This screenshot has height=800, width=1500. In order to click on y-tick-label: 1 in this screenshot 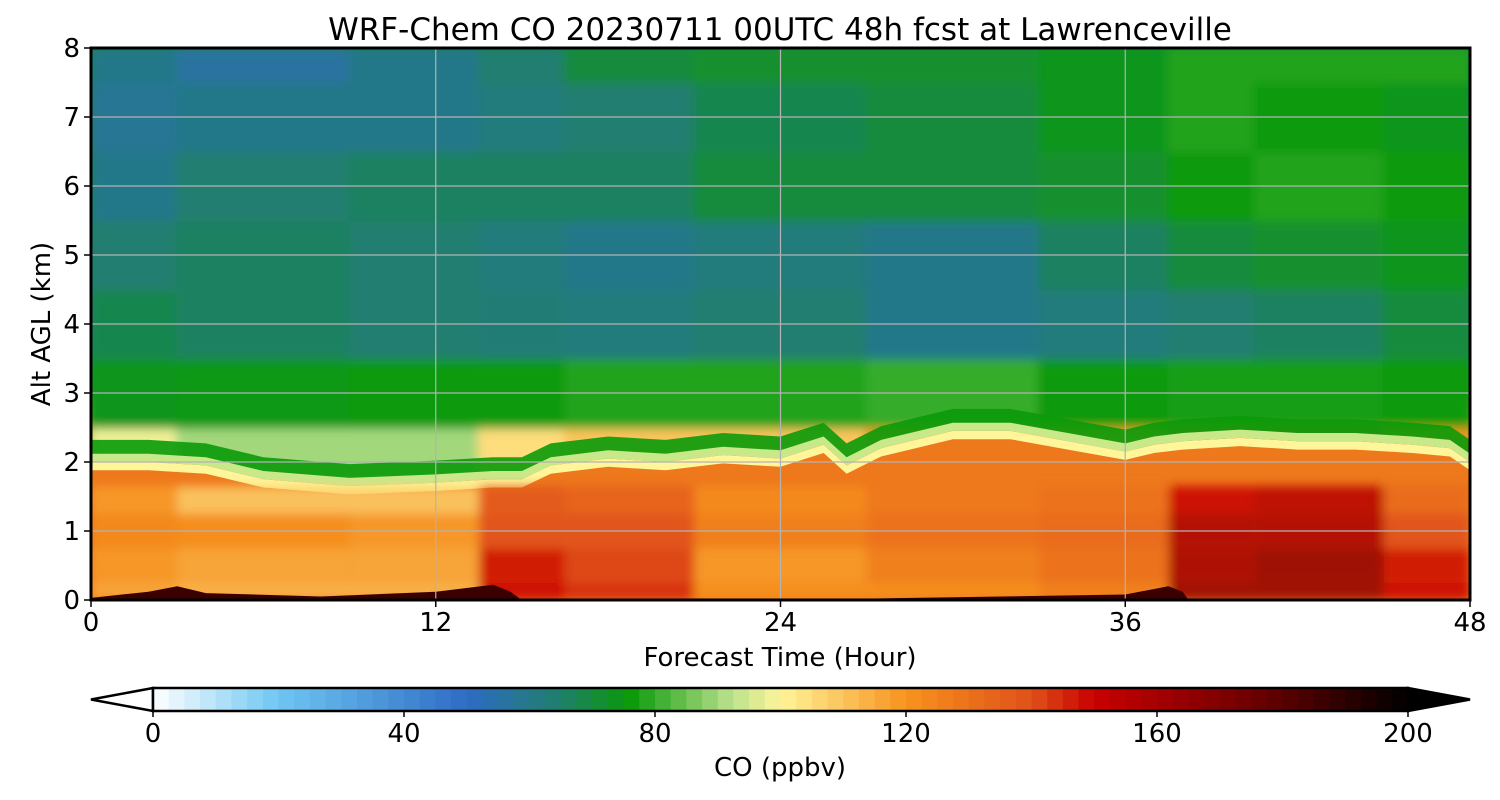, I will do `click(71, 532)`.